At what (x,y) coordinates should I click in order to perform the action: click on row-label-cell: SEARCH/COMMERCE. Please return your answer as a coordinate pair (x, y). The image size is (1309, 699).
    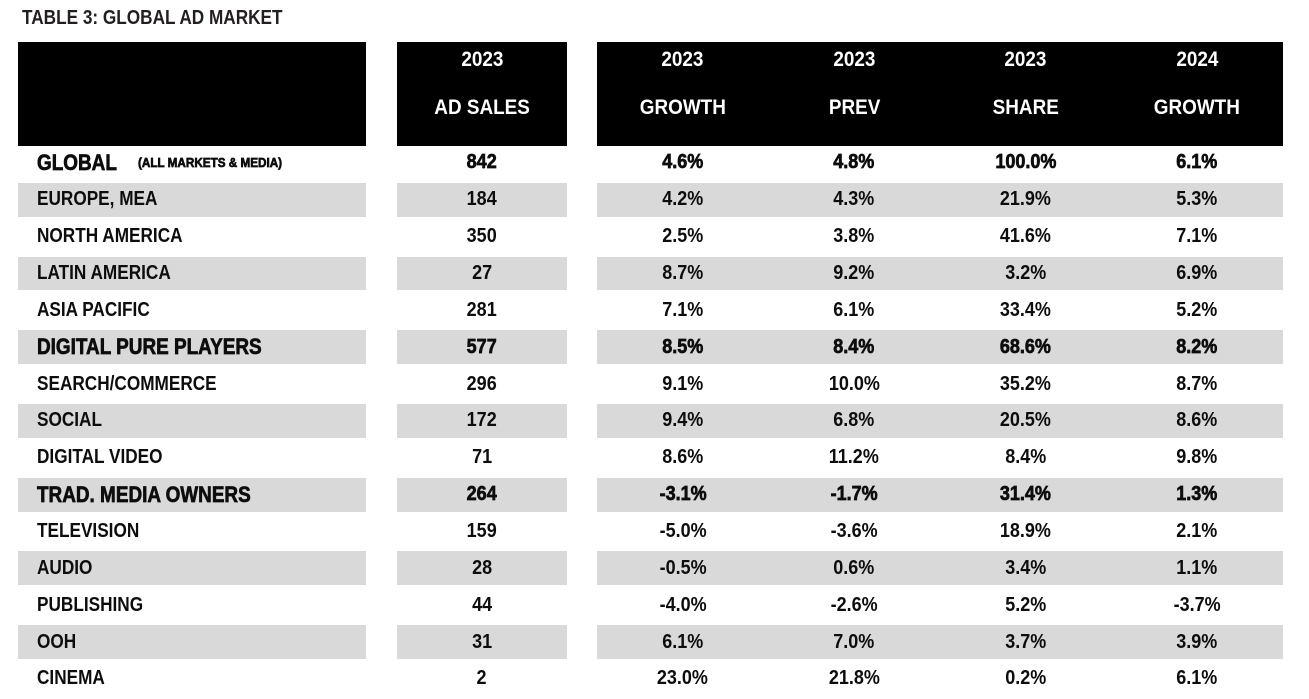
    Looking at the image, I should click on (192, 384).